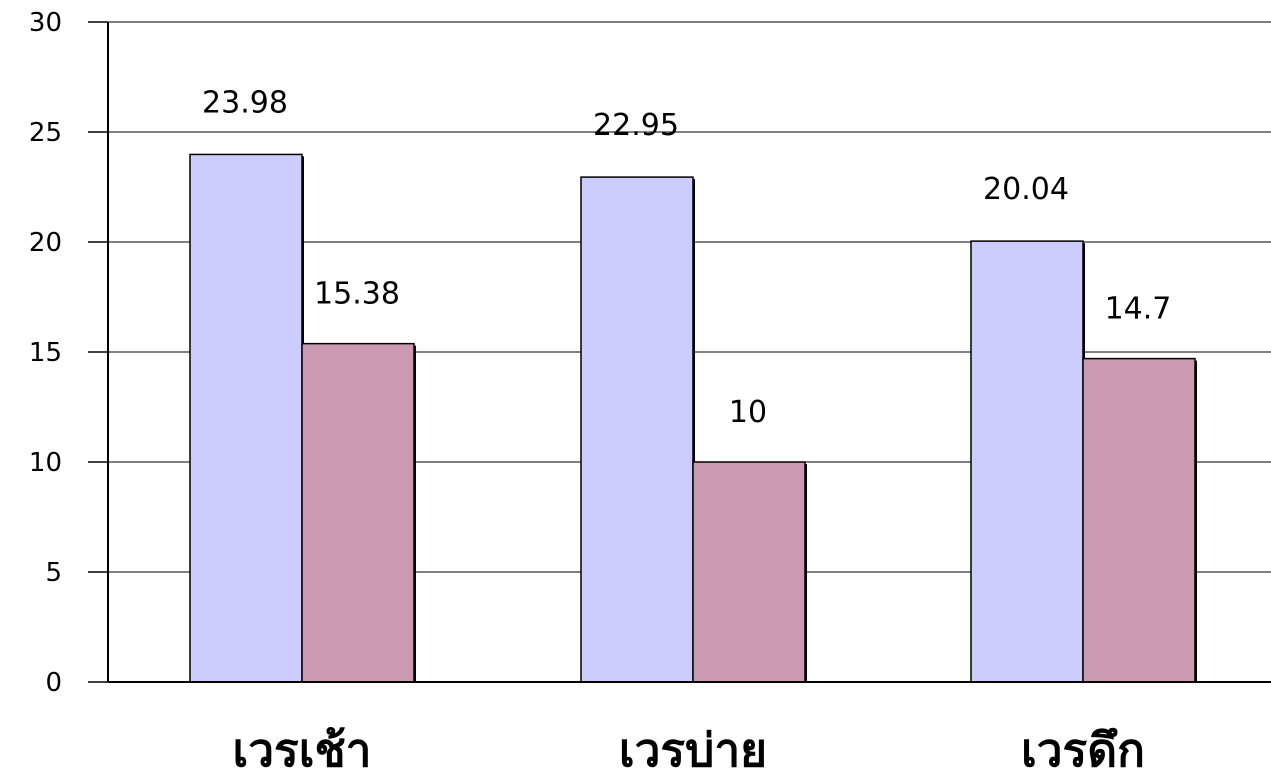 Image resolution: width=1271 pixels, height=769 pixels. What do you see at coordinates (748, 412) in the screenshot?
I see `data-label-1-1: 10` at bounding box center [748, 412].